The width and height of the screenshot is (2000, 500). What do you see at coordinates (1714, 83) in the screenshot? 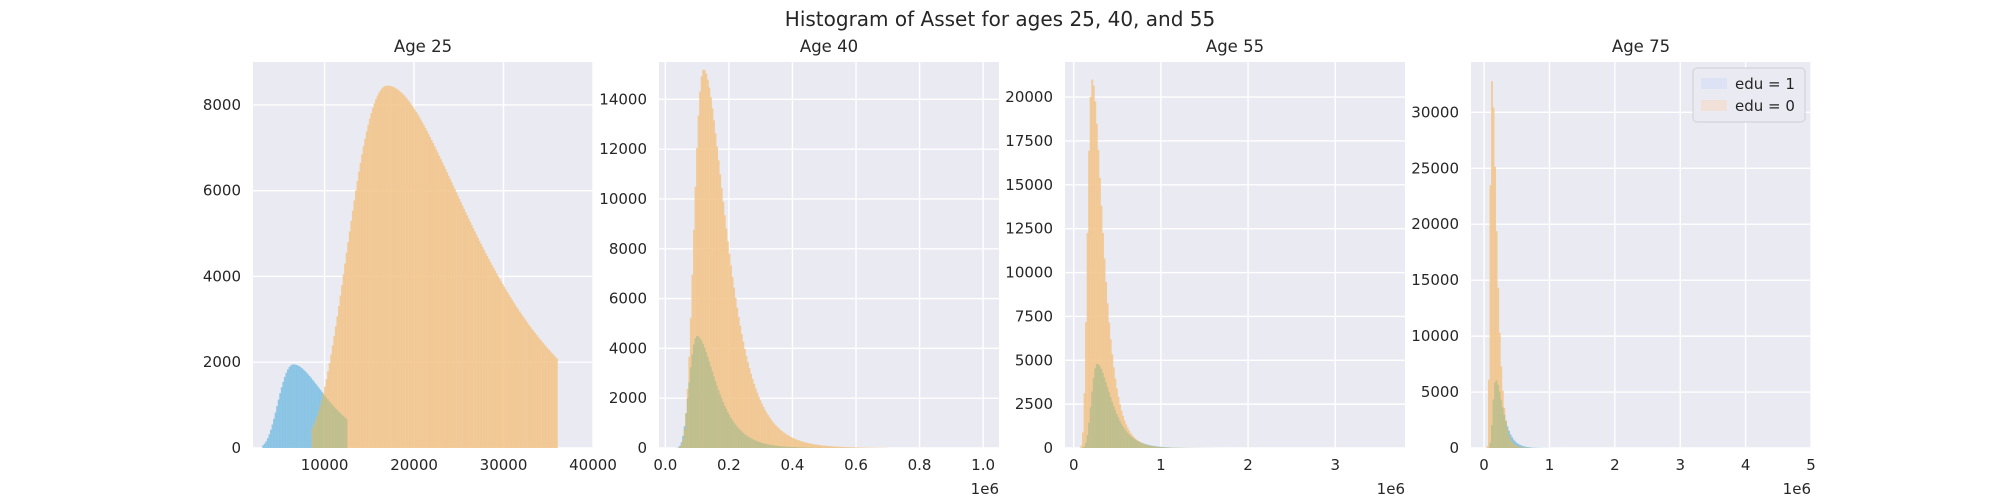
I see `legend-swatch` at bounding box center [1714, 83].